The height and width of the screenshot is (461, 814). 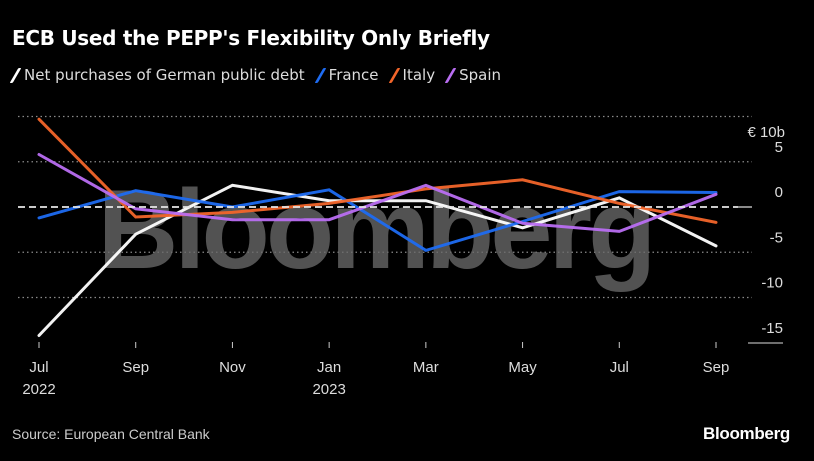 What do you see at coordinates (419, 75) in the screenshot?
I see `legend-label-italy: Italy` at bounding box center [419, 75].